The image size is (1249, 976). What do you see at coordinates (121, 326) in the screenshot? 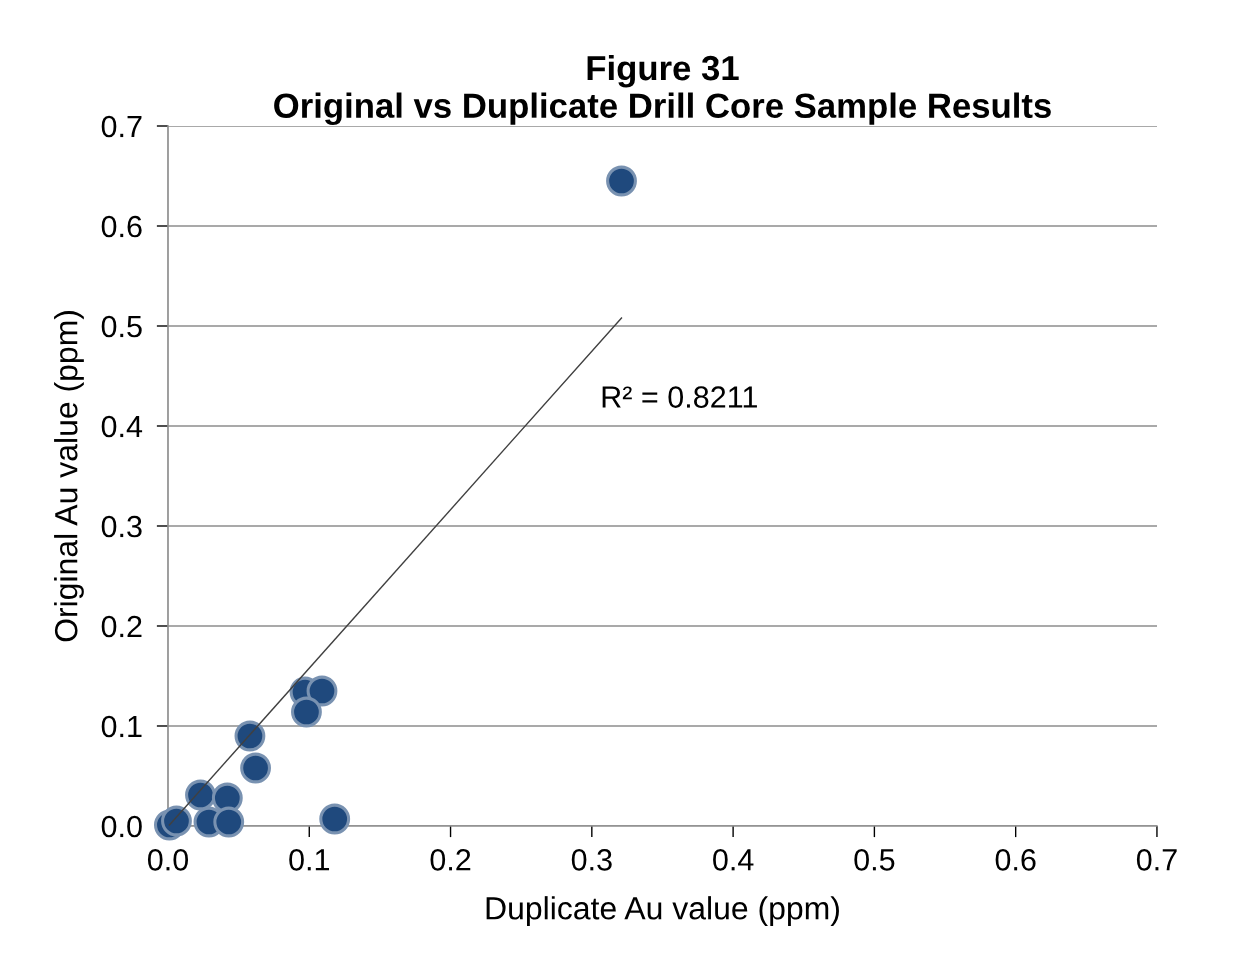
I see `y-tick-label: 0.5` at bounding box center [121, 326].